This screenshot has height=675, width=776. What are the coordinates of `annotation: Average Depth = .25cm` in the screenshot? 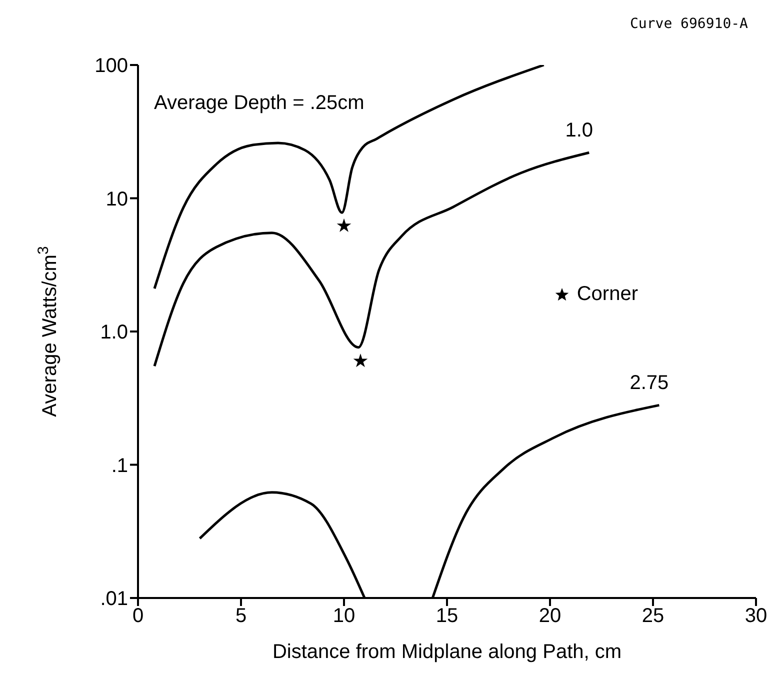 It's located at (259, 103).